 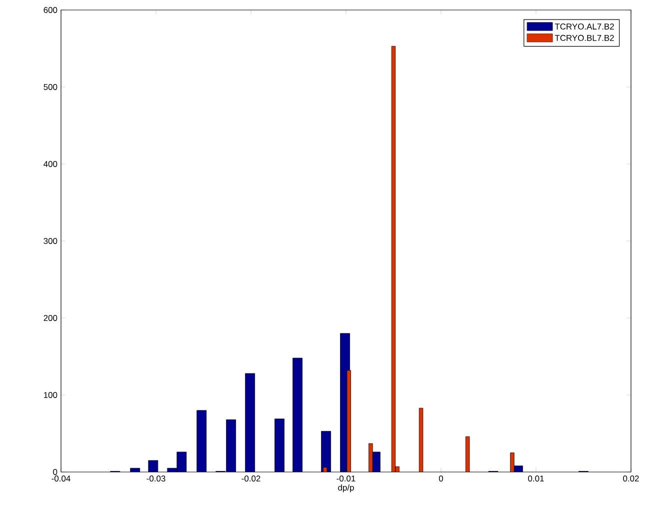 What do you see at coordinates (584, 37) in the screenshot?
I see `legend-label: TCRYO.BL7.B2` at bounding box center [584, 37].